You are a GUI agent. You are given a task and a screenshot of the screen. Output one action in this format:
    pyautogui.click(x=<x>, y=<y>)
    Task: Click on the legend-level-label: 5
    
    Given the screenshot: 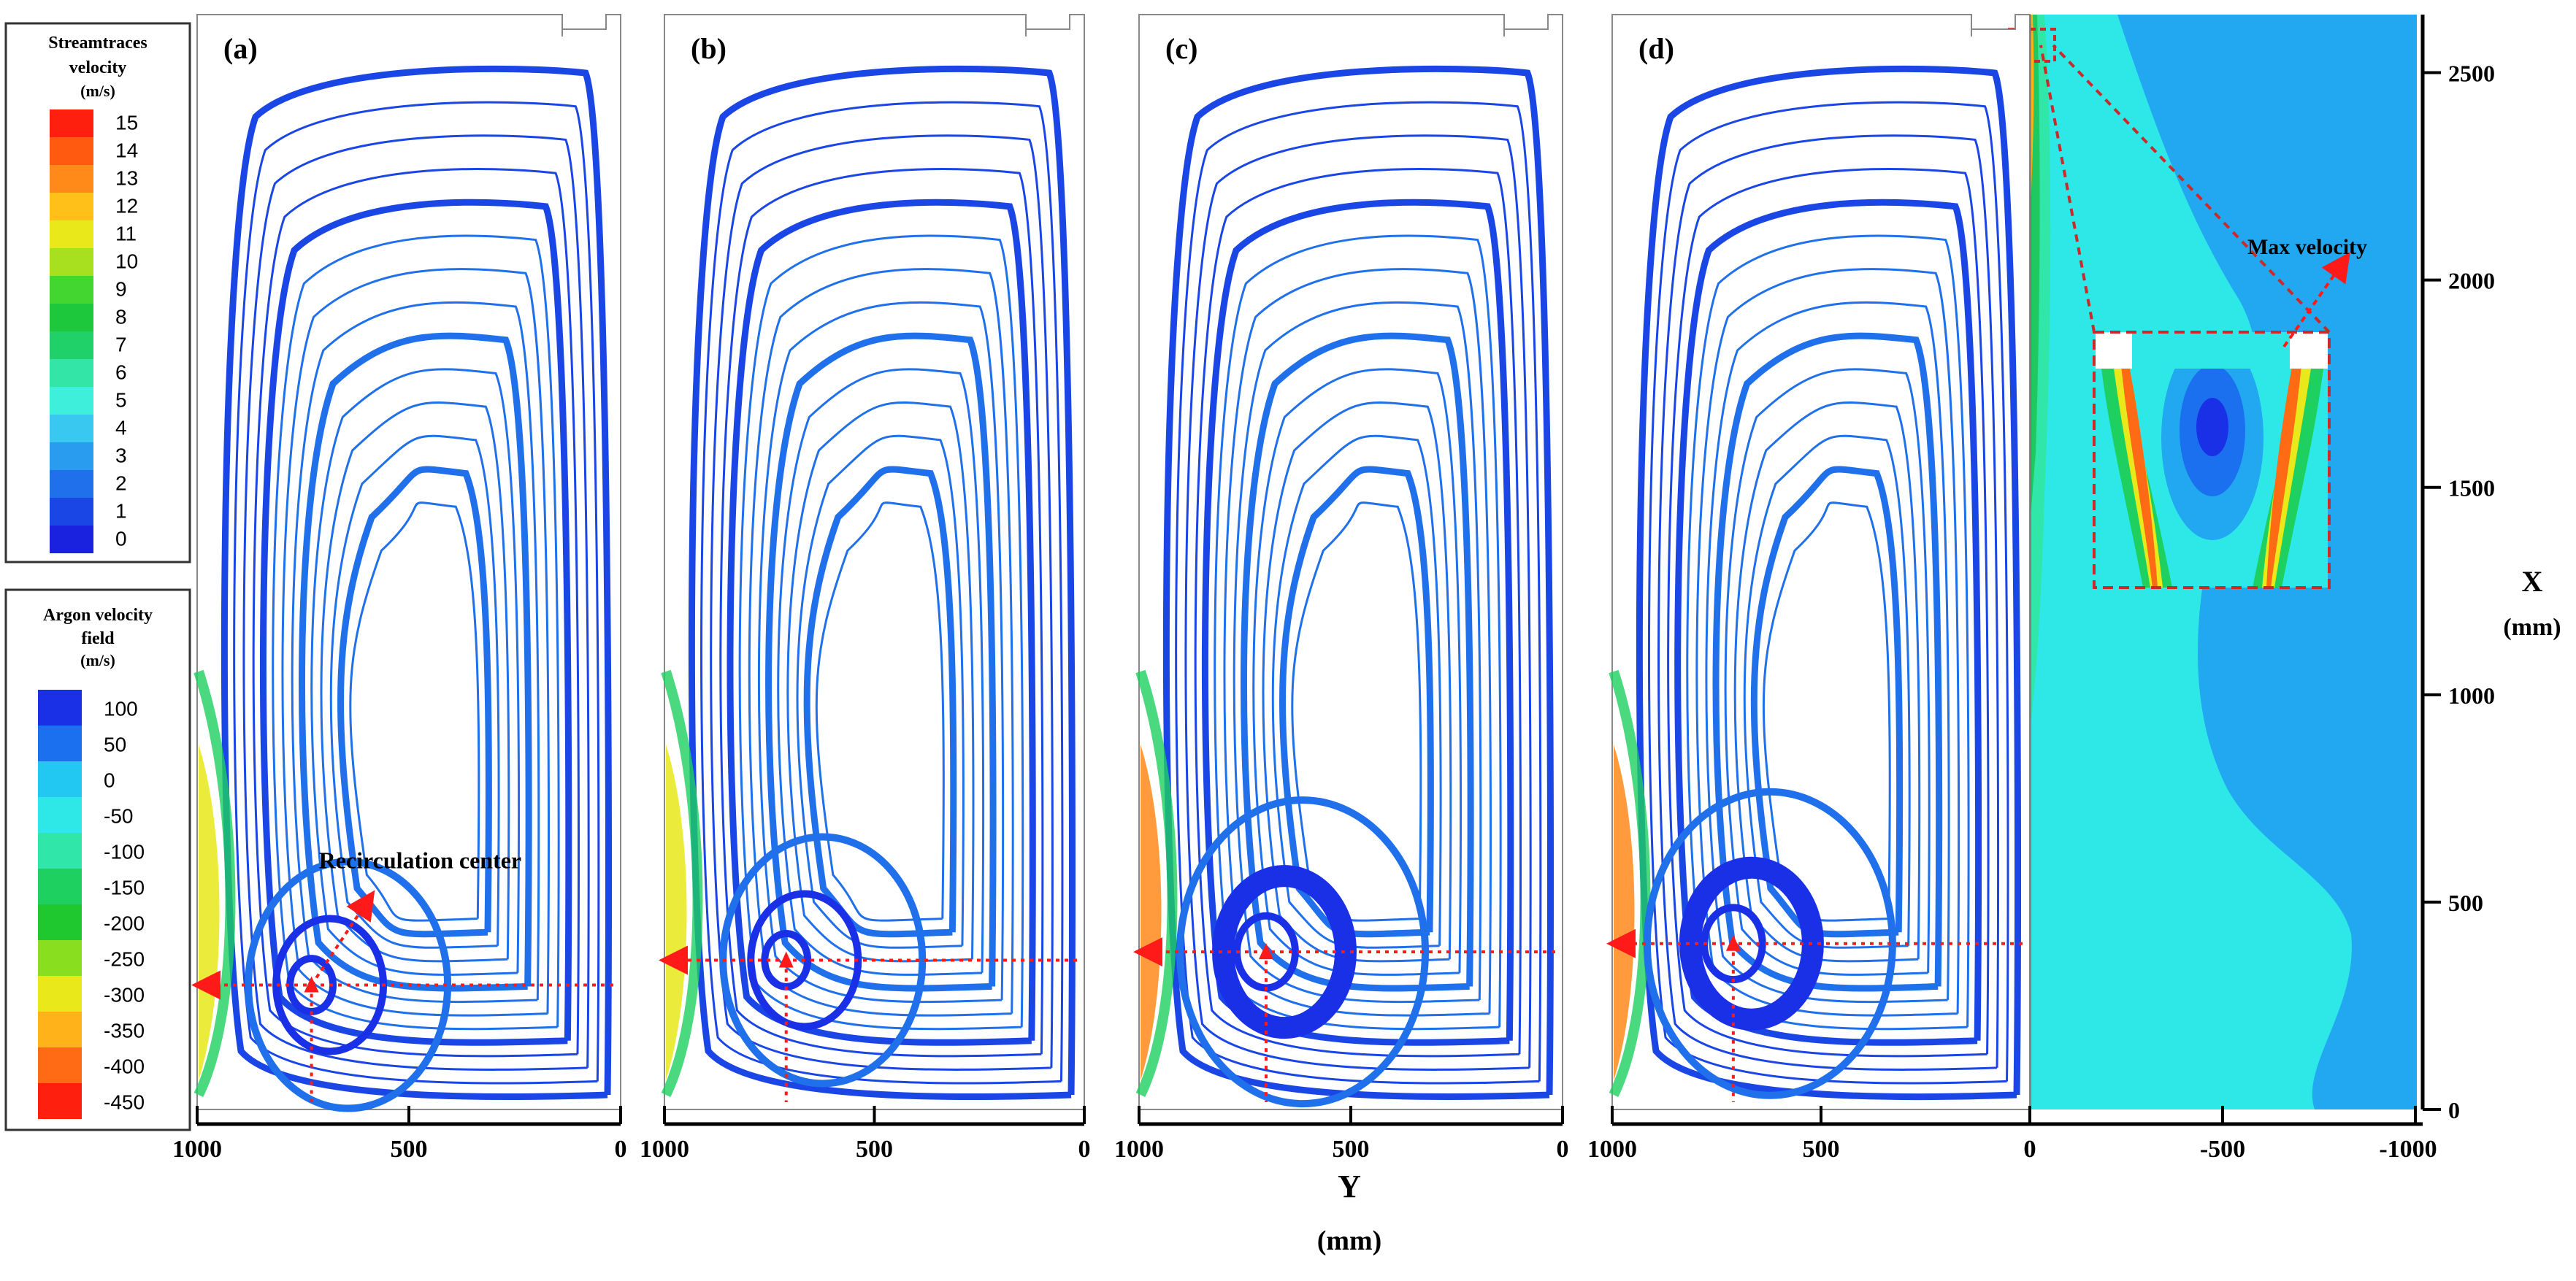 What is the action you would take?
    pyautogui.click(x=121, y=399)
    